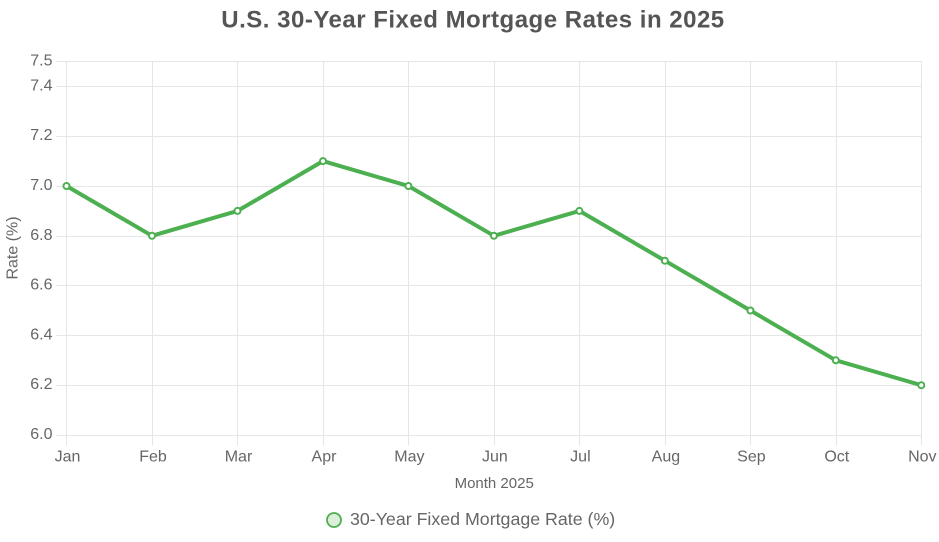 The image size is (939, 542). What do you see at coordinates (41, 85) in the screenshot?
I see `svg-text: 7.4` at bounding box center [41, 85].